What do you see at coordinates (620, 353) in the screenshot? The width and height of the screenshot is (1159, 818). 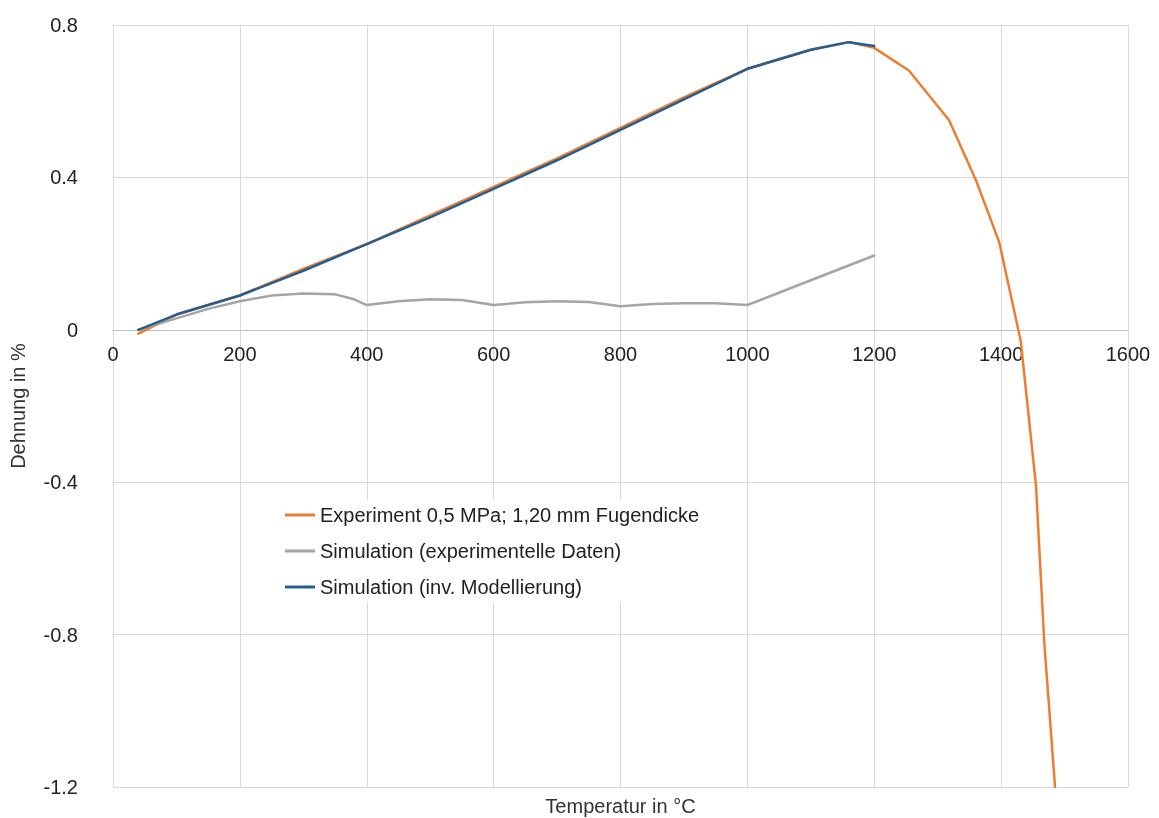 I see `x-tick-label: 800` at bounding box center [620, 353].